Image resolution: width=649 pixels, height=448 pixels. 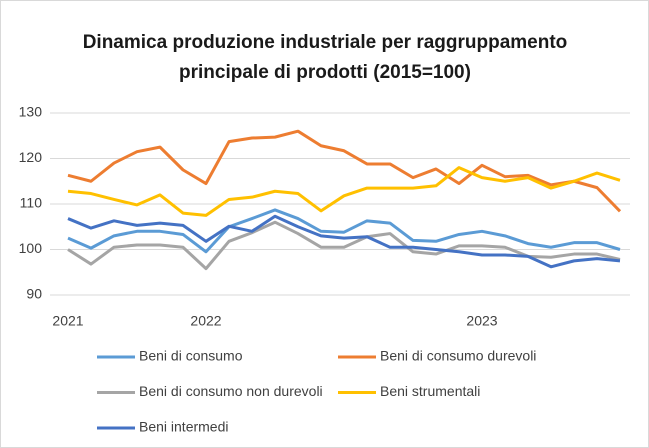 What do you see at coordinates (34, 294) in the screenshot?
I see `y-tick-label: 90` at bounding box center [34, 294].